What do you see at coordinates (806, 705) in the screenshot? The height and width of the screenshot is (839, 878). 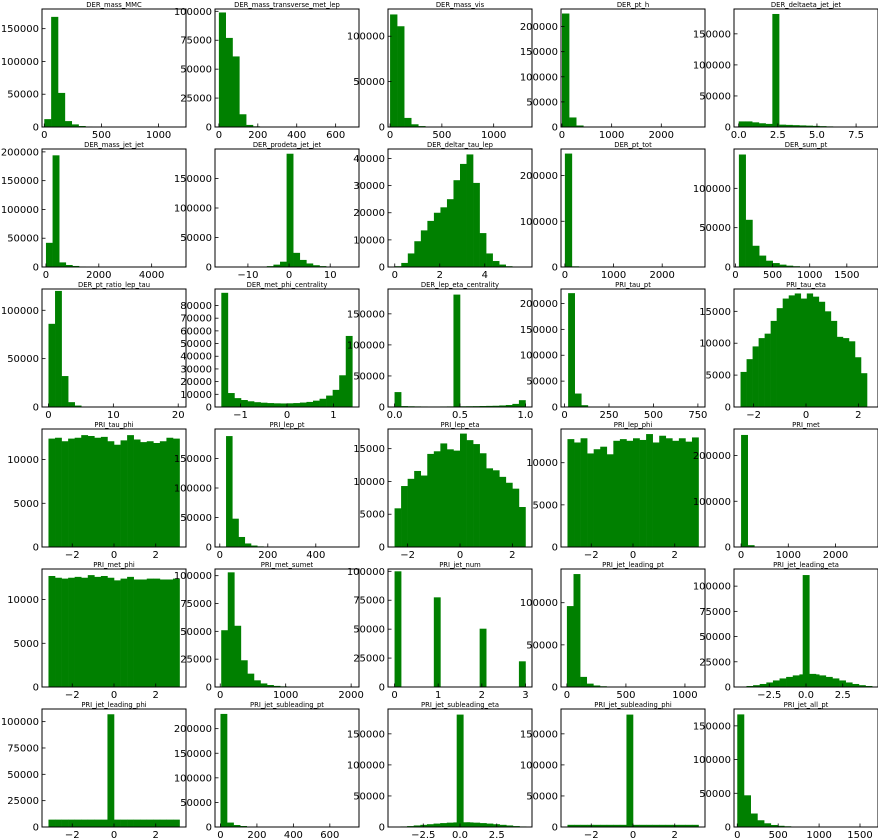 I see `chart-title: PRI_jet_all_pt` at bounding box center [806, 705].